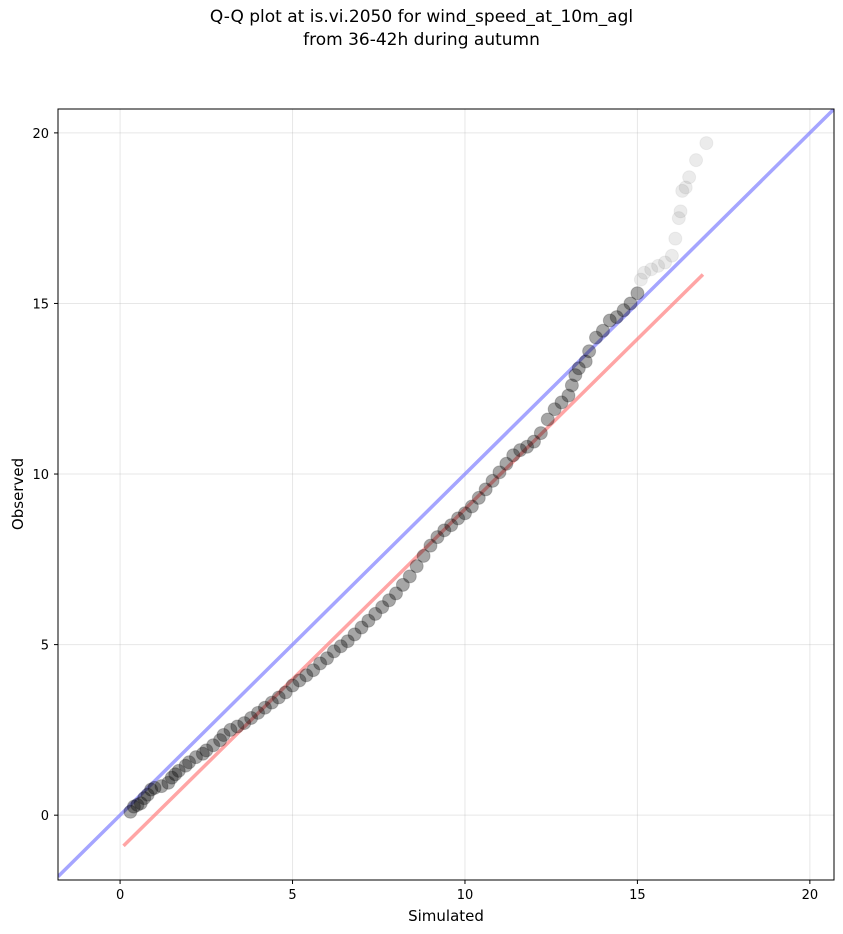 This screenshot has width=843, height=934. What do you see at coordinates (421, 40) in the screenshot?
I see `chart-title-line2: from 36-42h during autumn` at bounding box center [421, 40].